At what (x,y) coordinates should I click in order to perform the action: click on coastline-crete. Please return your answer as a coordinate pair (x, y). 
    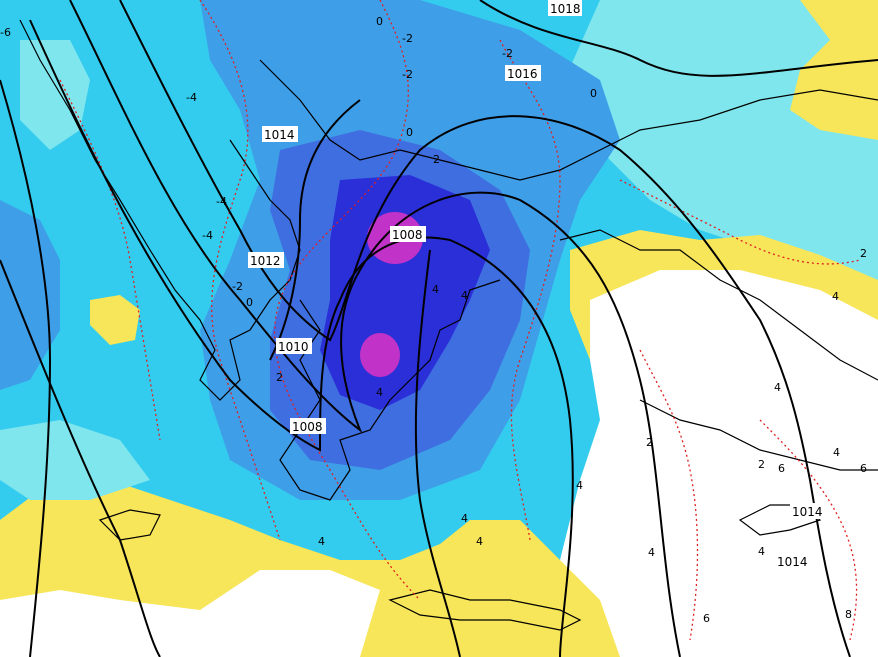
    Looking at the image, I should click on (485, 610).